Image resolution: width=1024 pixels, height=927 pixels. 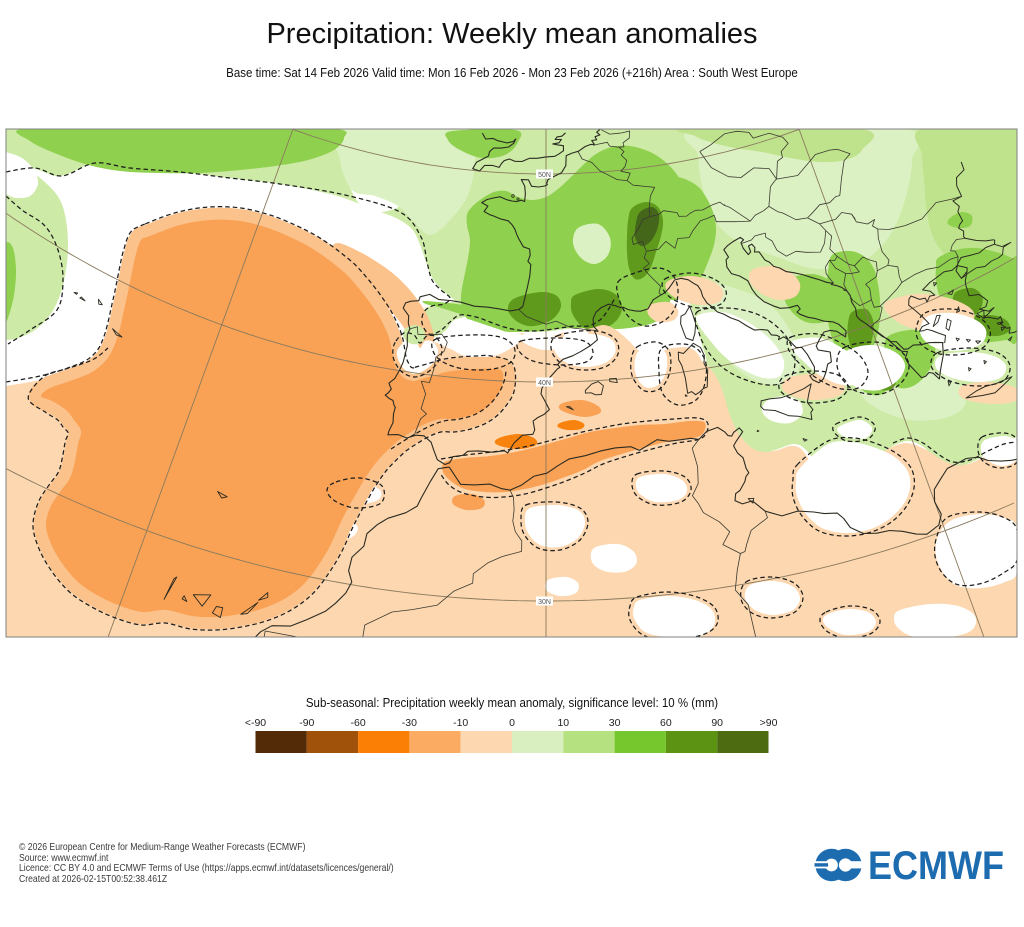 I want to click on svg-text: 0, so click(x=512, y=723).